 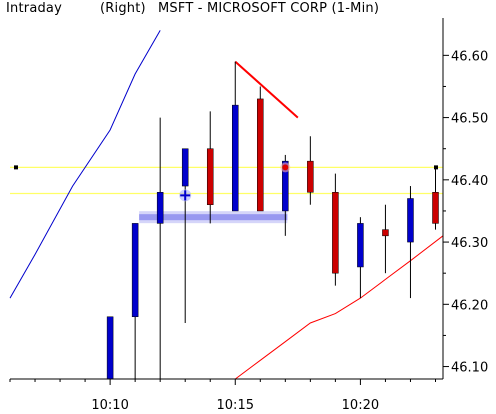 What do you see at coordinates (185, 167) in the screenshot?
I see `candle-body-10:13` at bounding box center [185, 167].